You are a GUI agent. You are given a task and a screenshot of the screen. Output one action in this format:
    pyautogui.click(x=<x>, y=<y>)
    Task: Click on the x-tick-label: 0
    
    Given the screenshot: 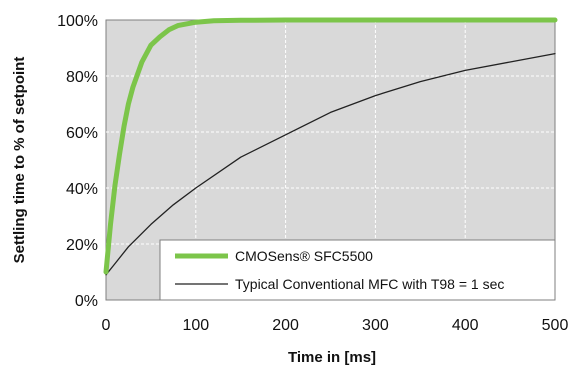 What is the action you would take?
    pyautogui.click(x=106, y=325)
    